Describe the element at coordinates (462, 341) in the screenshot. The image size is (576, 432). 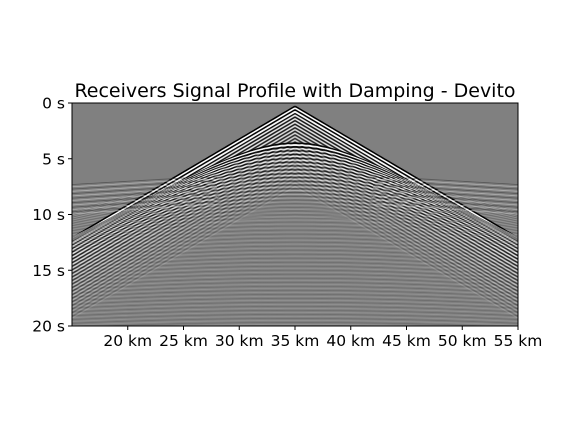
I see `x-tick-label: 50 km` at that location.